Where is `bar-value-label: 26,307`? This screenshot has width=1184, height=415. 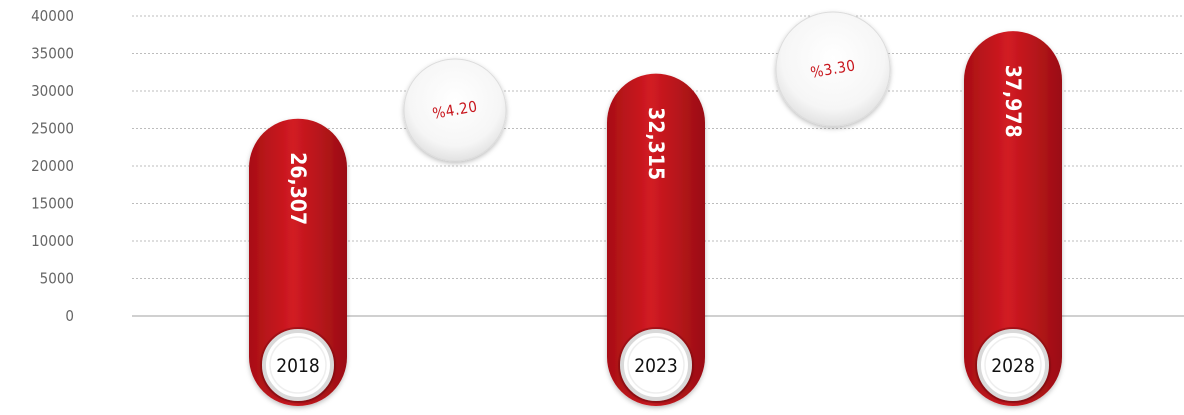 bar-value-label: 26,307 is located at coordinates (298, 188).